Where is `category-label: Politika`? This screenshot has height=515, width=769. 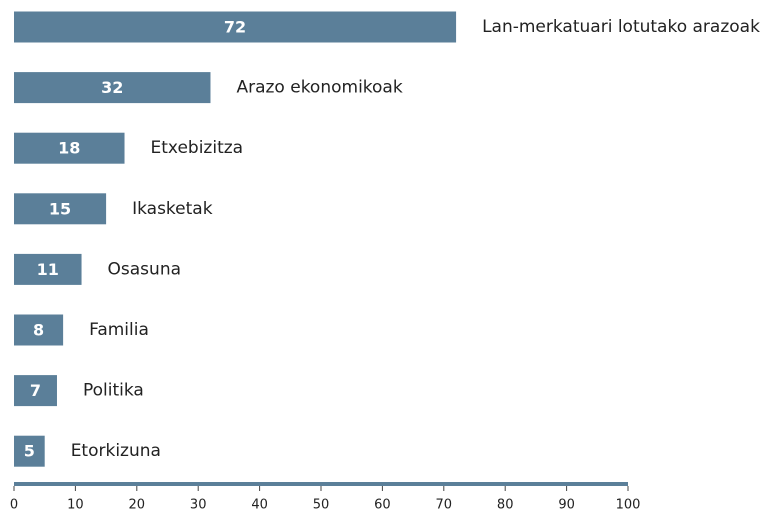 category-label: Politika is located at coordinates (113, 391).